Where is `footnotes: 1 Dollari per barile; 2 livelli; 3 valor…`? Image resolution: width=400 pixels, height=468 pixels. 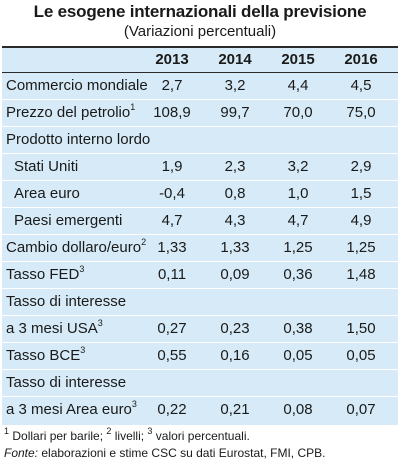
footnotes: 1 Dollari per barile; 2 livelli; 3 valor… is located at coordinates (127, 435).